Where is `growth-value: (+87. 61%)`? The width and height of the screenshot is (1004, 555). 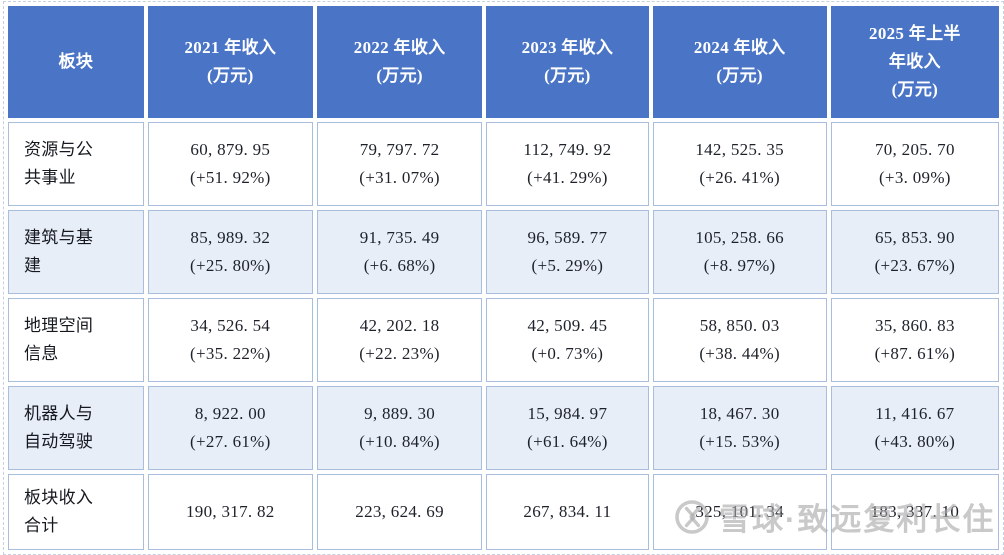 growth-value: (+87. 61%) is located at coordinates (915, 353).